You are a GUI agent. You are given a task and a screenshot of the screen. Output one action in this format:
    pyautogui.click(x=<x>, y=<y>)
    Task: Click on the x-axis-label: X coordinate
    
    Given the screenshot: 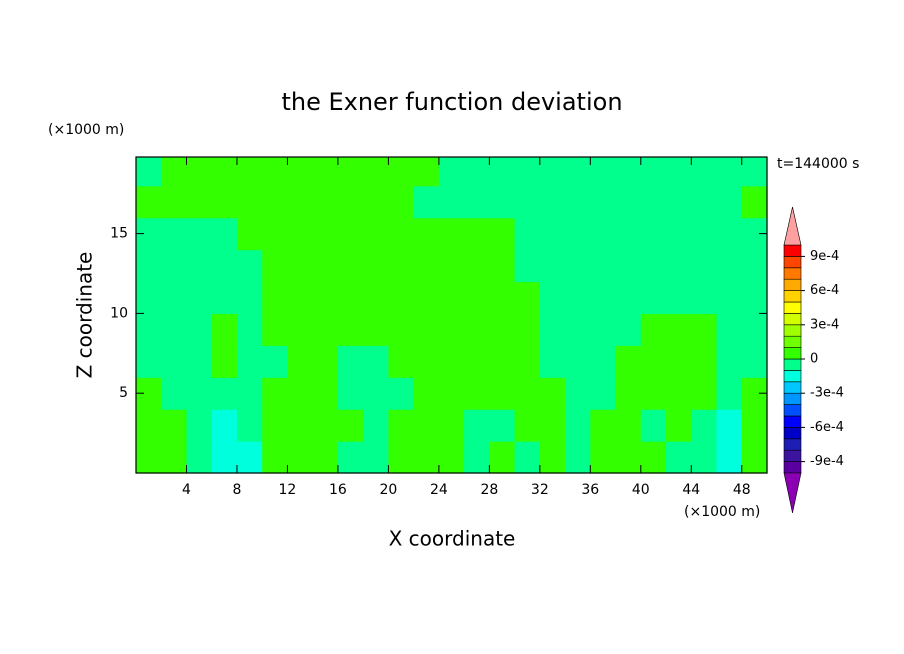 What is the action you would take?
    pyautogui.click(x=452, y=539)
    